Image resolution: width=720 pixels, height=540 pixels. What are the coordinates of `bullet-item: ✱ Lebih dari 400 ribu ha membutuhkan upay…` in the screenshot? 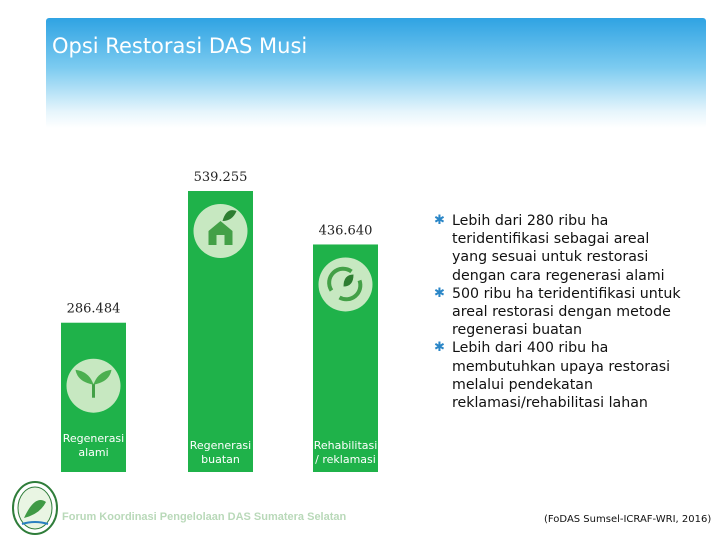 It's located at (557, 375).